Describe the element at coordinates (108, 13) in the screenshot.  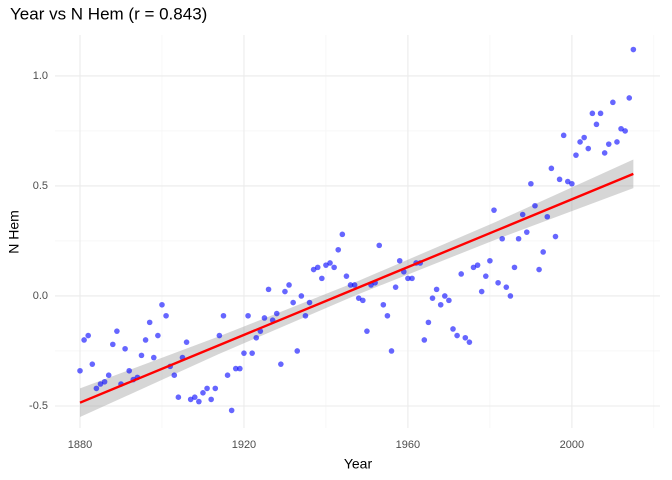
I see `chart-title: Year vs N Hem (r = 0.843)` at that location.